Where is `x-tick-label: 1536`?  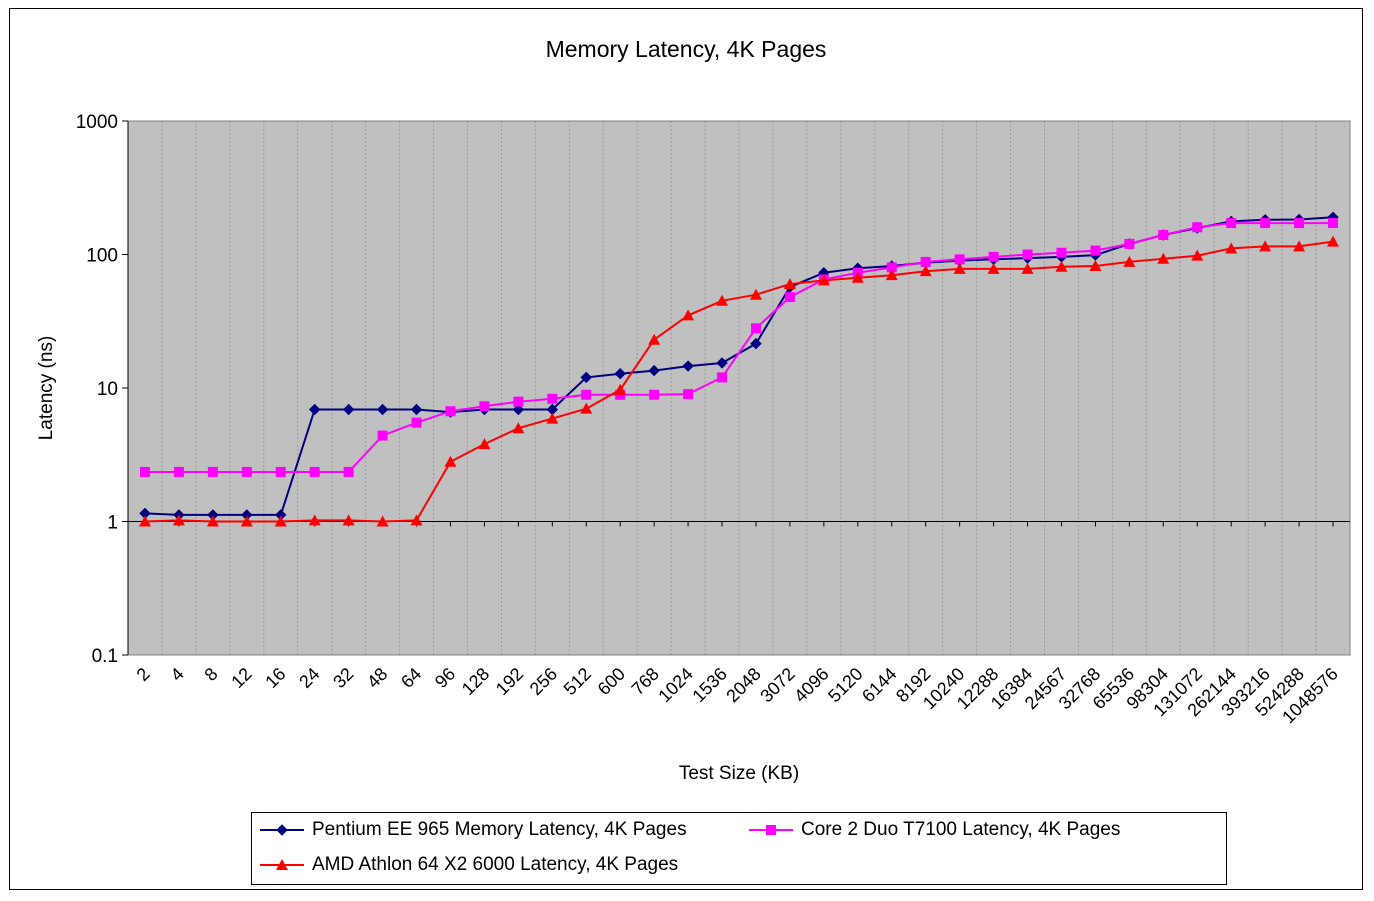
x-tick-label: 1536 is located at coordinates (709, 685).